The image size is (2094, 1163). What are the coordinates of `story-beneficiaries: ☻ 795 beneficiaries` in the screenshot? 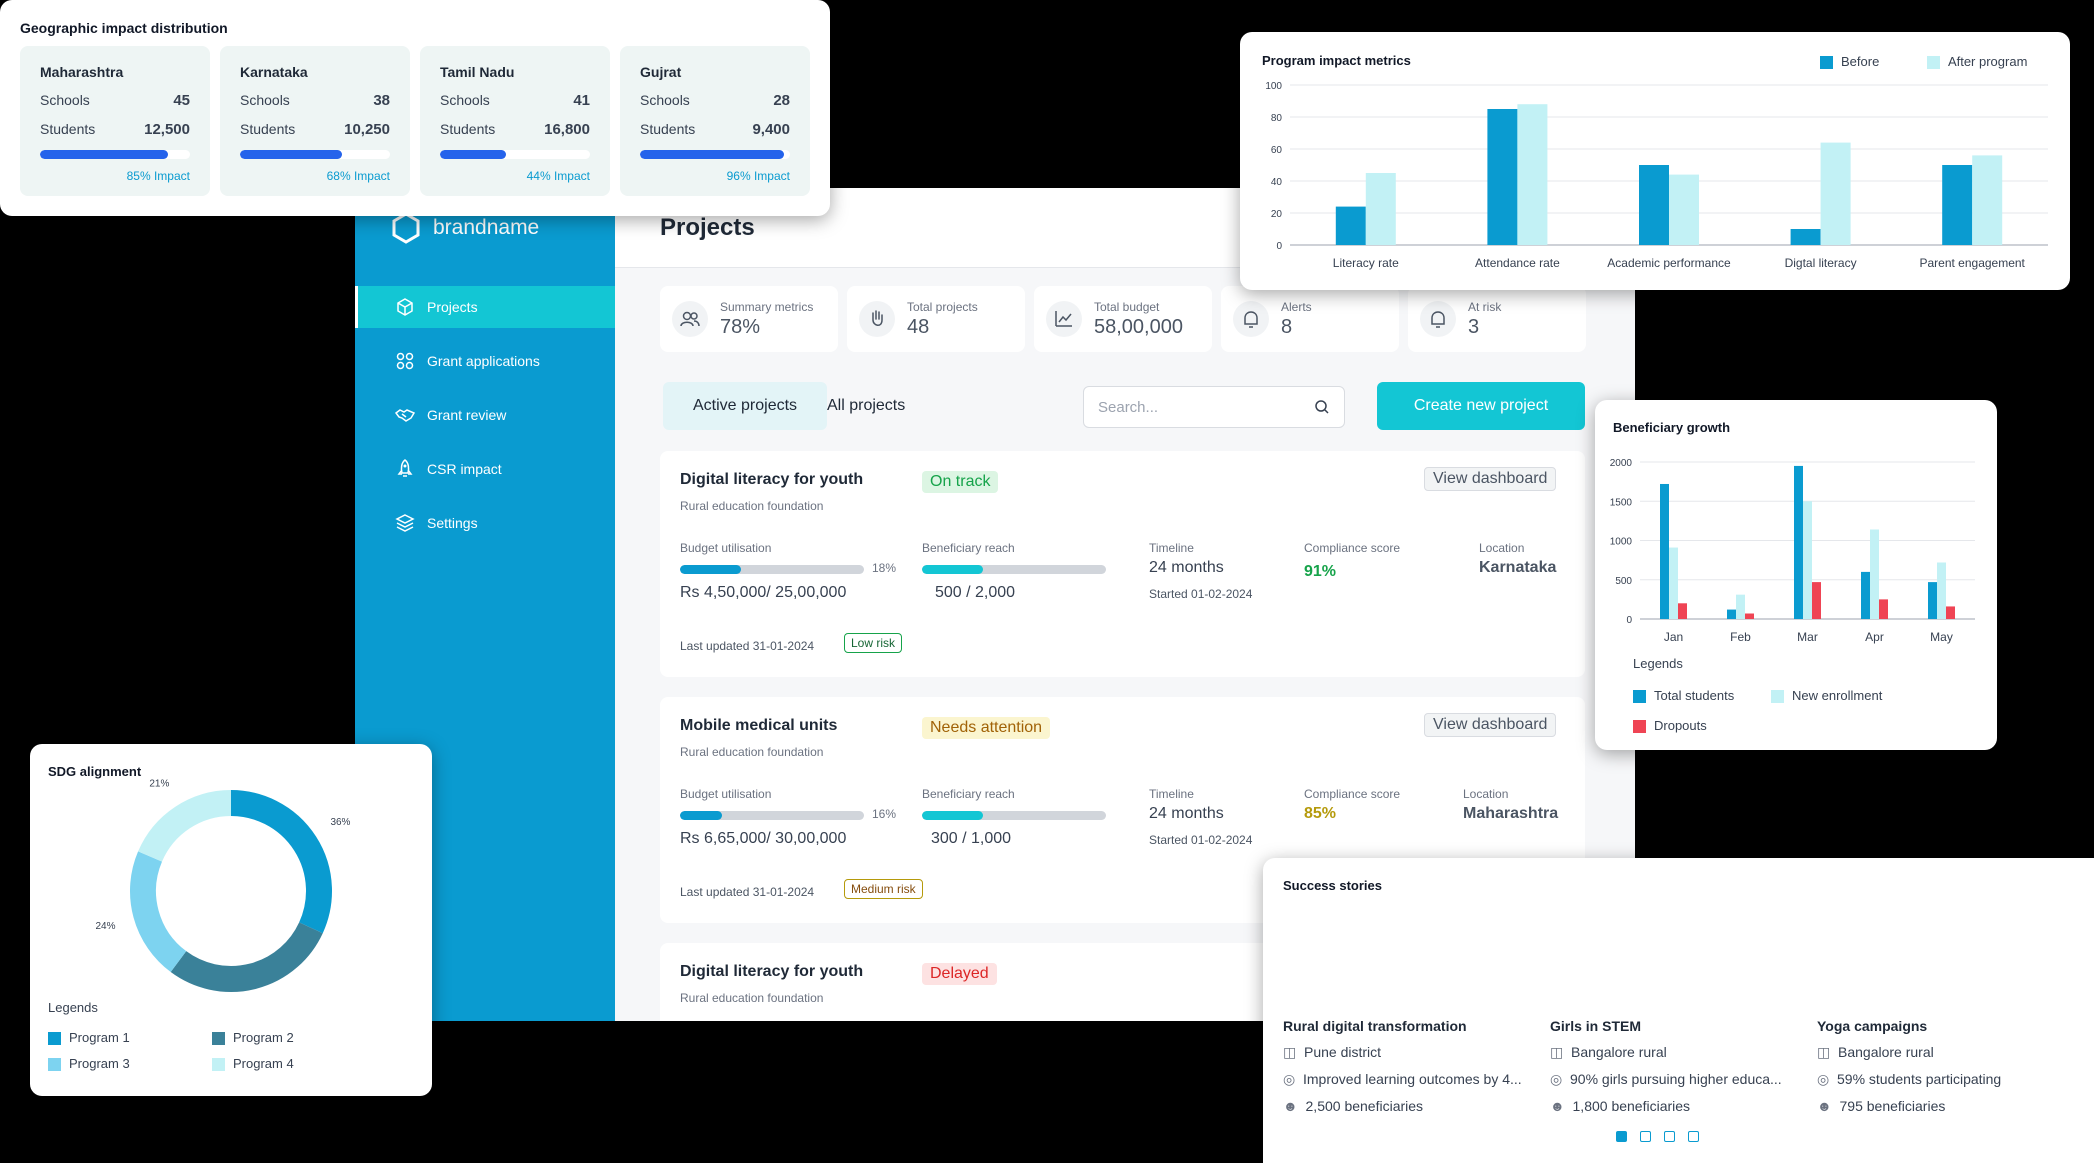 It's located at (1947, 1106).